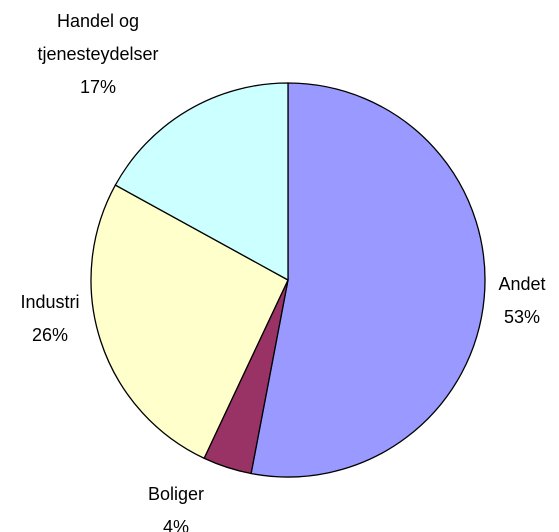 Image resolution: width=559 pixels, height=532 pixels. Describe the element at coordinates (522, 284) in the screenshot. I see `category-label: Andet` at that location.